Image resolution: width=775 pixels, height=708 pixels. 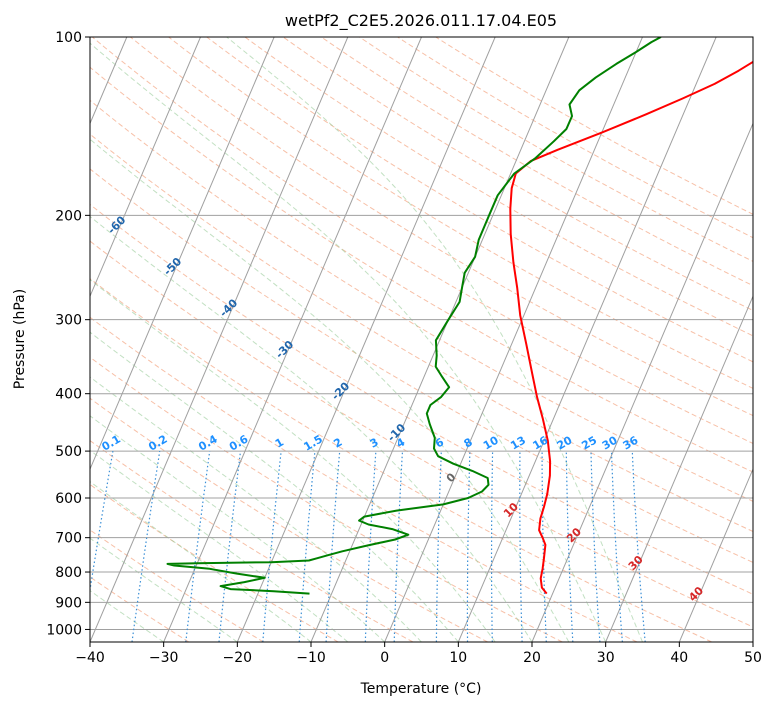 I want to click on x-tick-label: 50, so click(x=753, y=658).